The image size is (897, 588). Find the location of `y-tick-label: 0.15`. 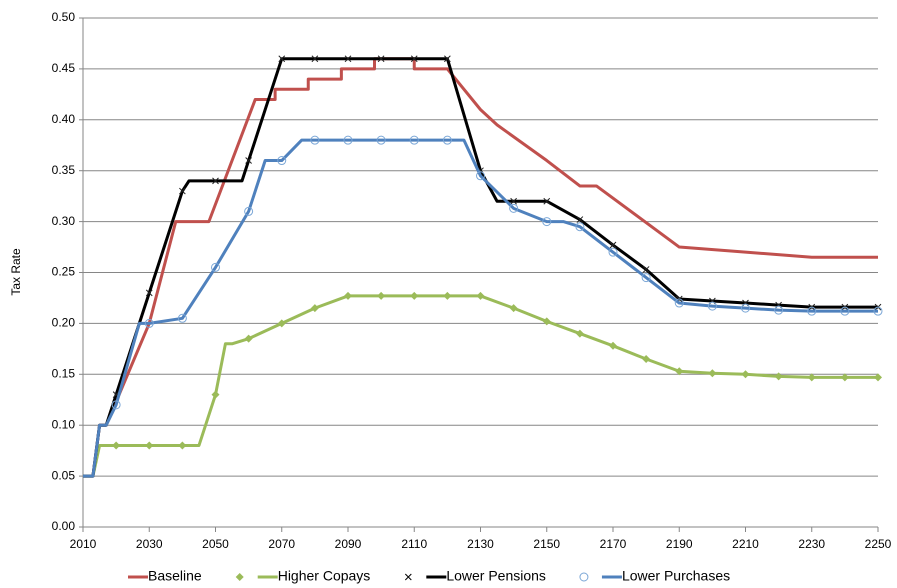

y-tick-label: 0.15 is located at coordinates (64, 373).